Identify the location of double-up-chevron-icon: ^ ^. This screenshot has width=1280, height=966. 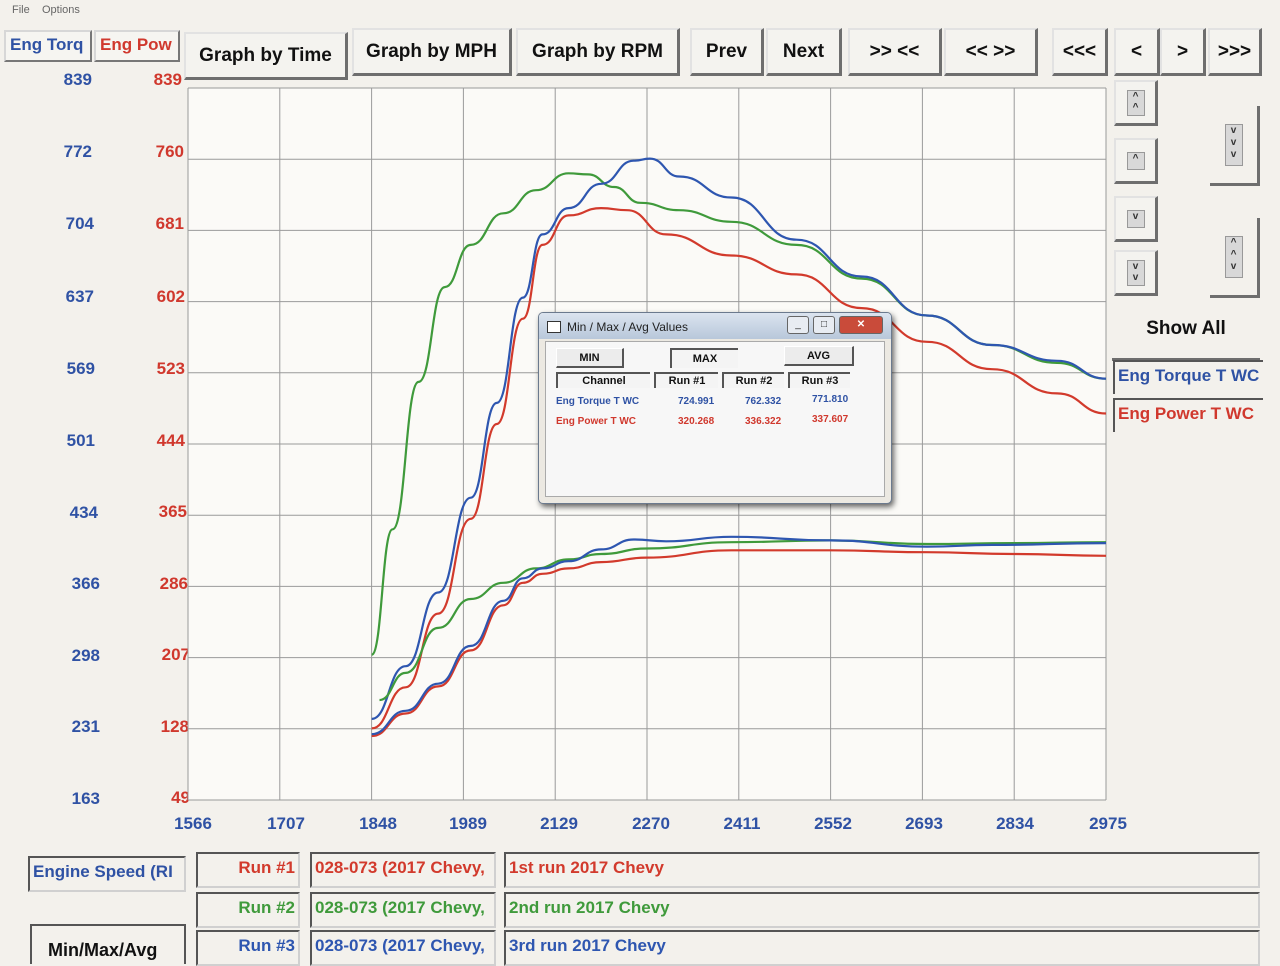
(1135, 102).